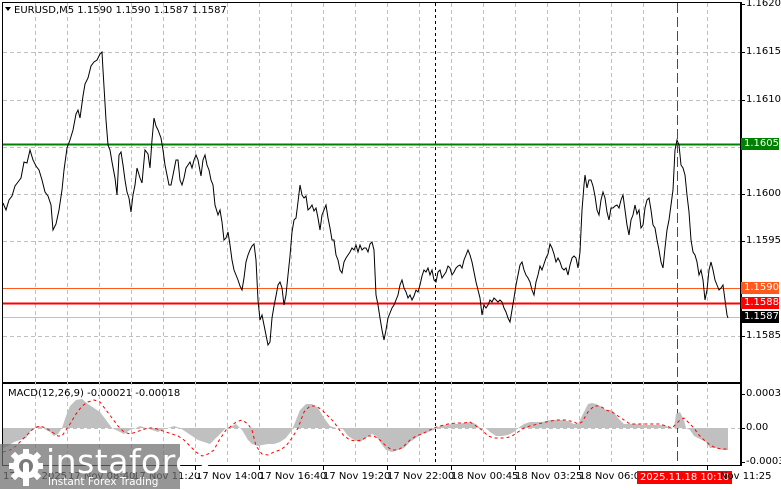 The height and width of the screenshot is (490, 781). What do you see at coordinates (94, 393) in the screenshot?
I see `macd-title: MACD(12,26,9) -0.00021 -0.00018` at bounding box center [94, 393].